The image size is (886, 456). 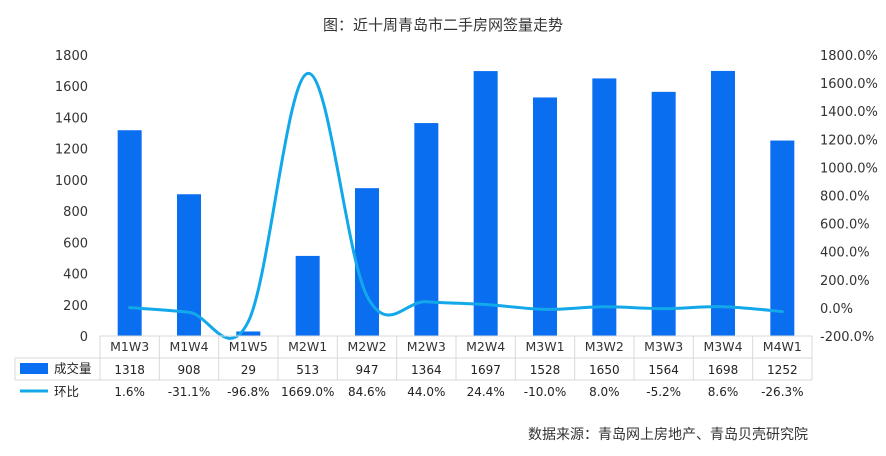 What do you see at coordinates (663, 370) in the screenshot?
I see `table-cell-volume: 1564` at bounding box center [663, 370].